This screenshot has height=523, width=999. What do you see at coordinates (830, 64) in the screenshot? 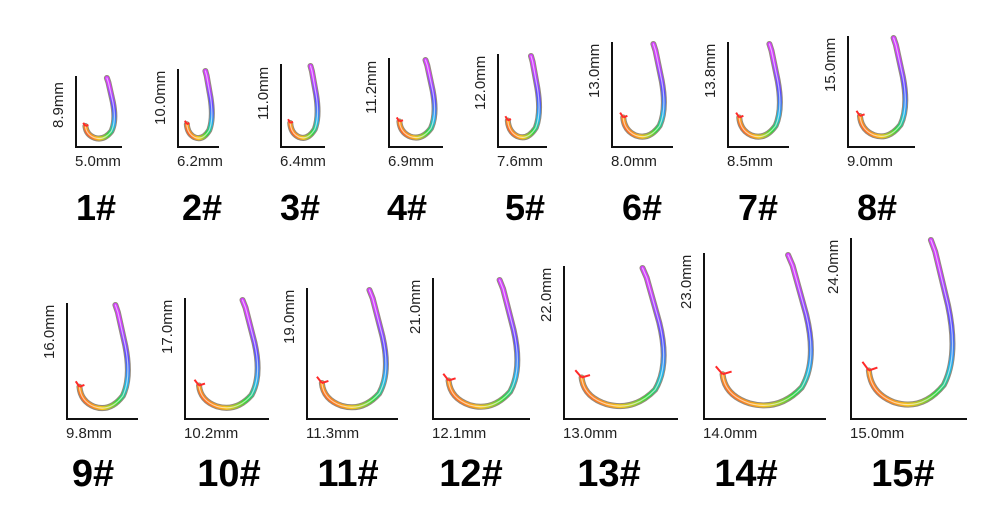
I see `height-label: 15.0mm` at bounding box center [830, 64].